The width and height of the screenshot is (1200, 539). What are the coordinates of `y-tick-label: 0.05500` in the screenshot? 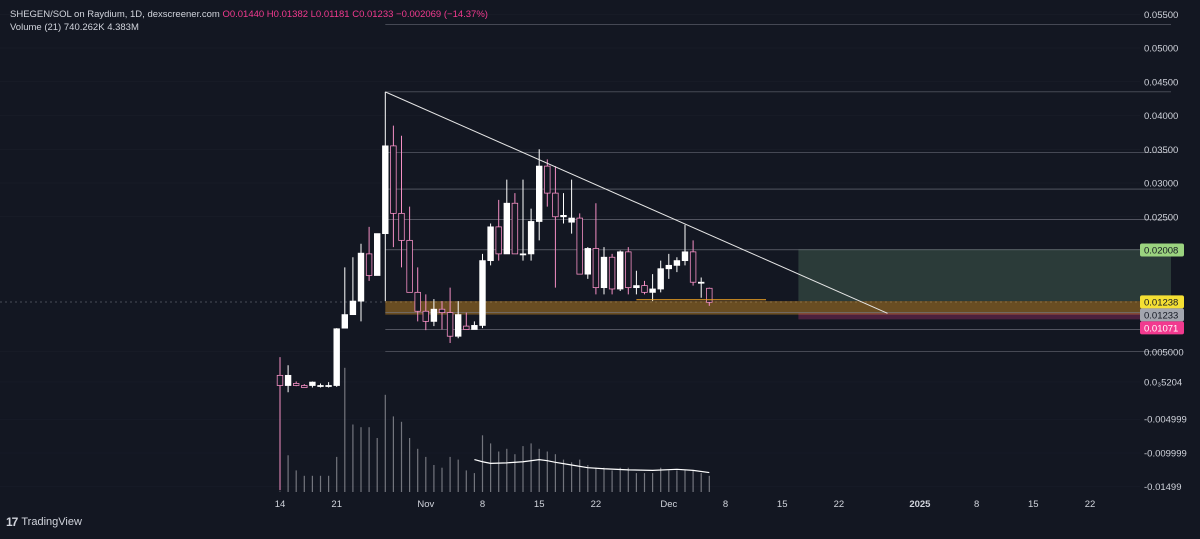 It's located at (1161, 15).